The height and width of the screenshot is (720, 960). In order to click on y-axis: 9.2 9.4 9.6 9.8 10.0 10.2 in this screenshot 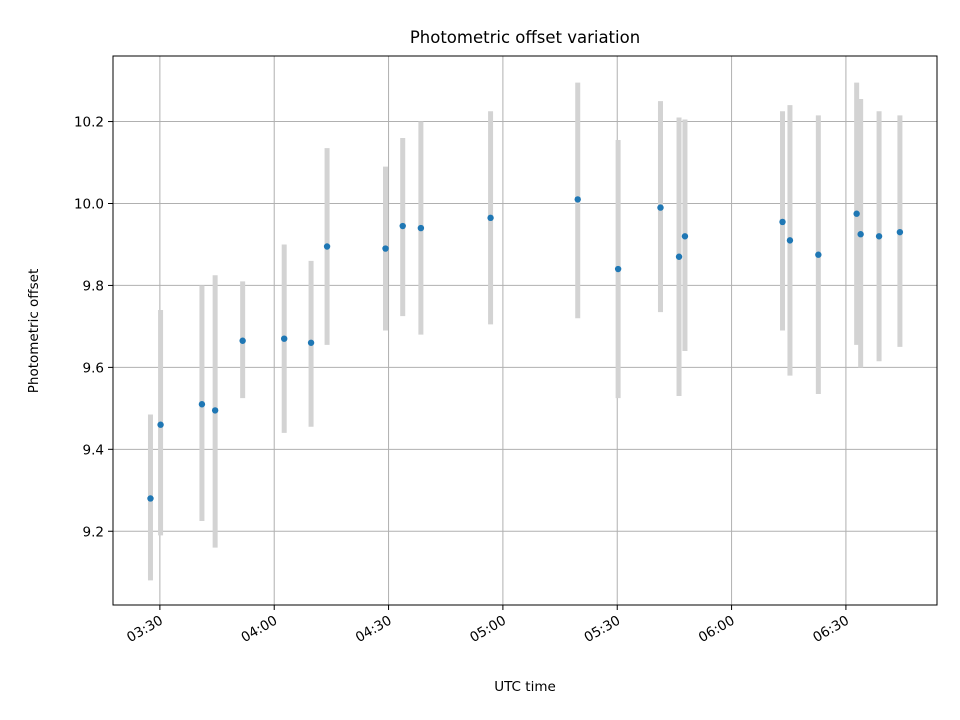, I will do `click(93, 327)`.